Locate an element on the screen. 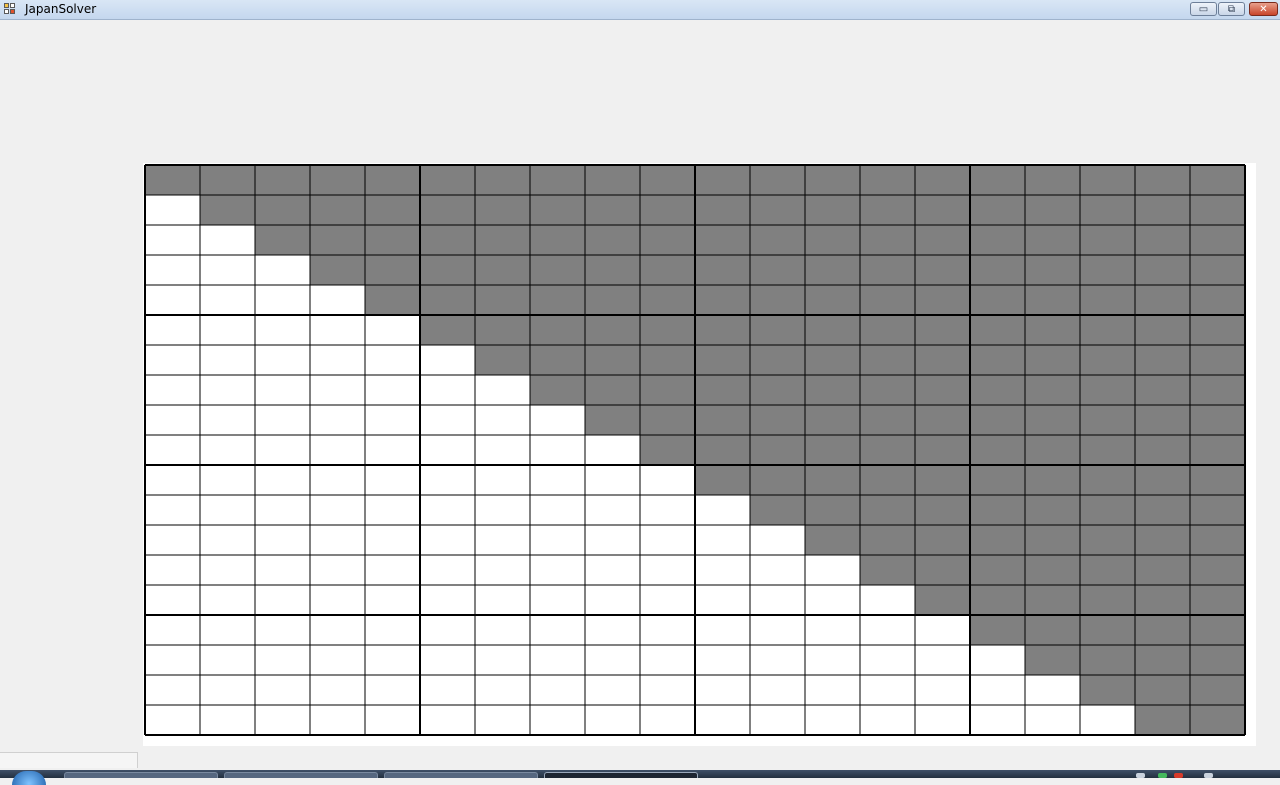  tray-alert-icon is located at coordinates (1178, 775).